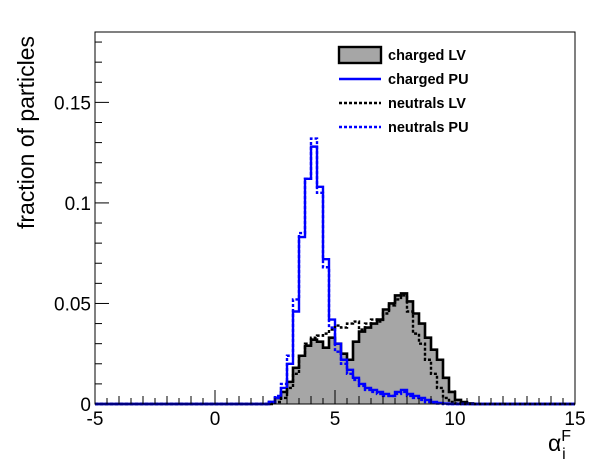  What do you see at coordinates (427, 104) in the screenshot?
I see `legend-label-neutrals-lv: neutrals LV` at bounding box center [427, 104].